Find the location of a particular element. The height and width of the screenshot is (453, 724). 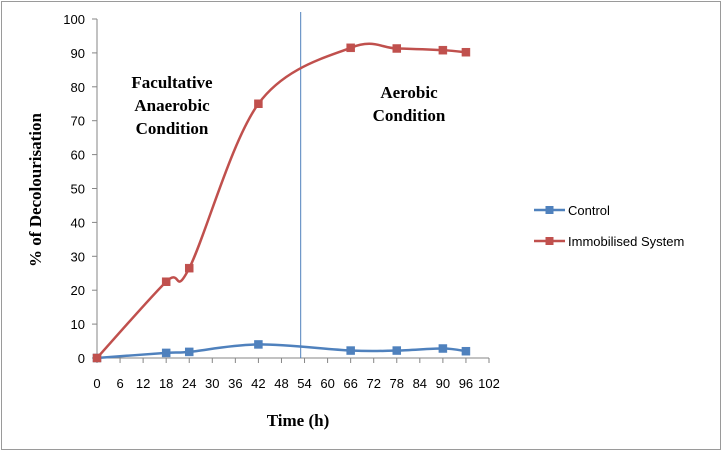

legend-item-immobilised-system: Immobilised System is located at coordinates (609, 241).